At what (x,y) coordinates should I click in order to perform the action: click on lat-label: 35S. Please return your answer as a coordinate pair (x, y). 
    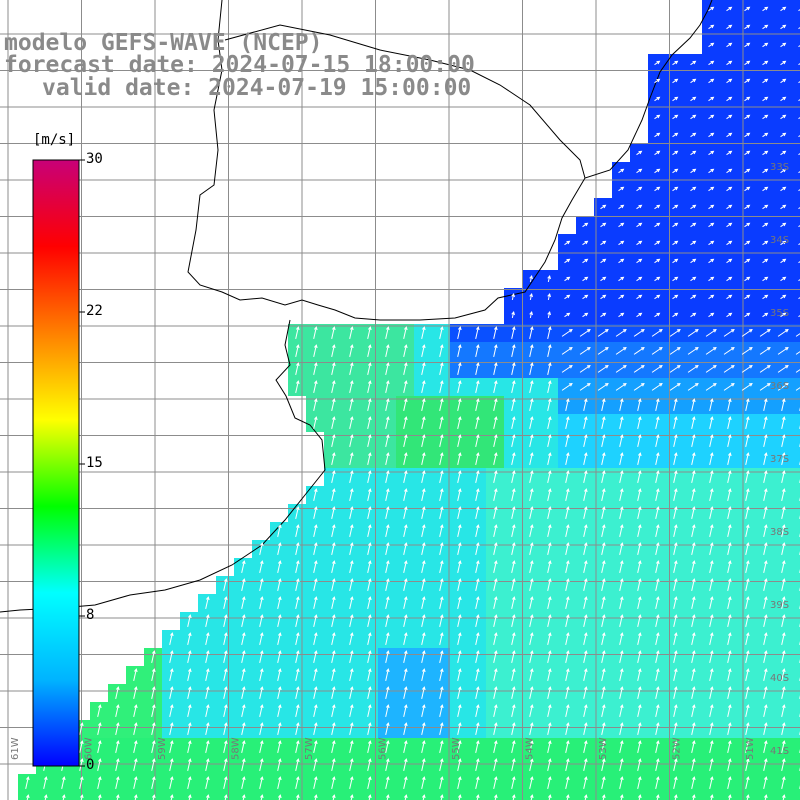
    Looking at the image, I should click on (779, 313).